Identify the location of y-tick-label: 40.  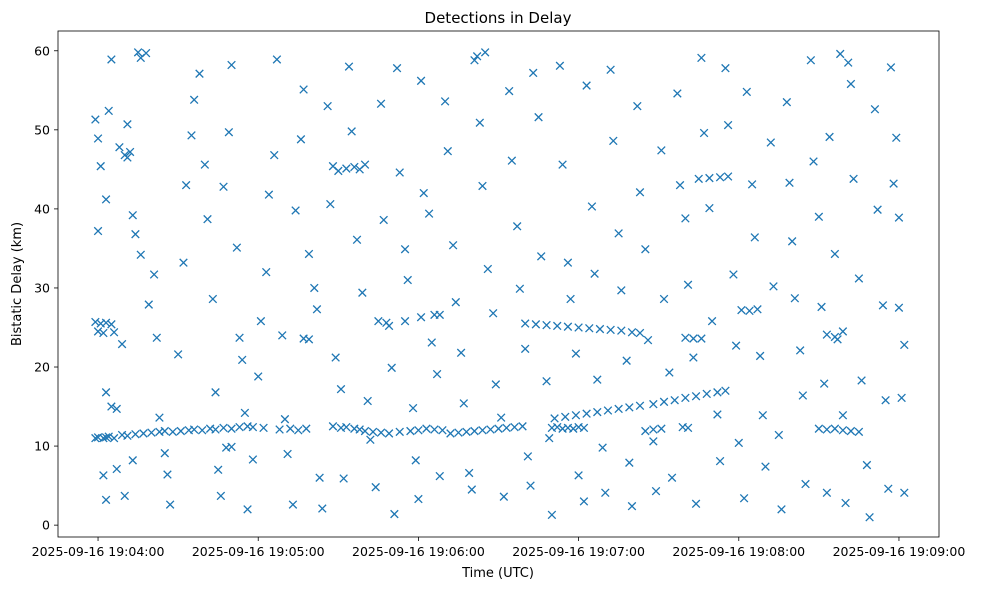
(42, 208).